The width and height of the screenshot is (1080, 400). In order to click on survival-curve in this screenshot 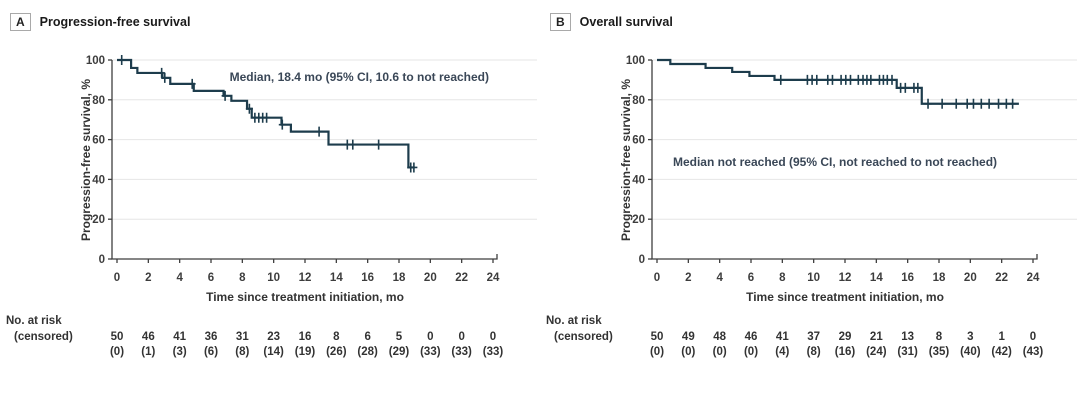, I will do `click(266, 113)`.